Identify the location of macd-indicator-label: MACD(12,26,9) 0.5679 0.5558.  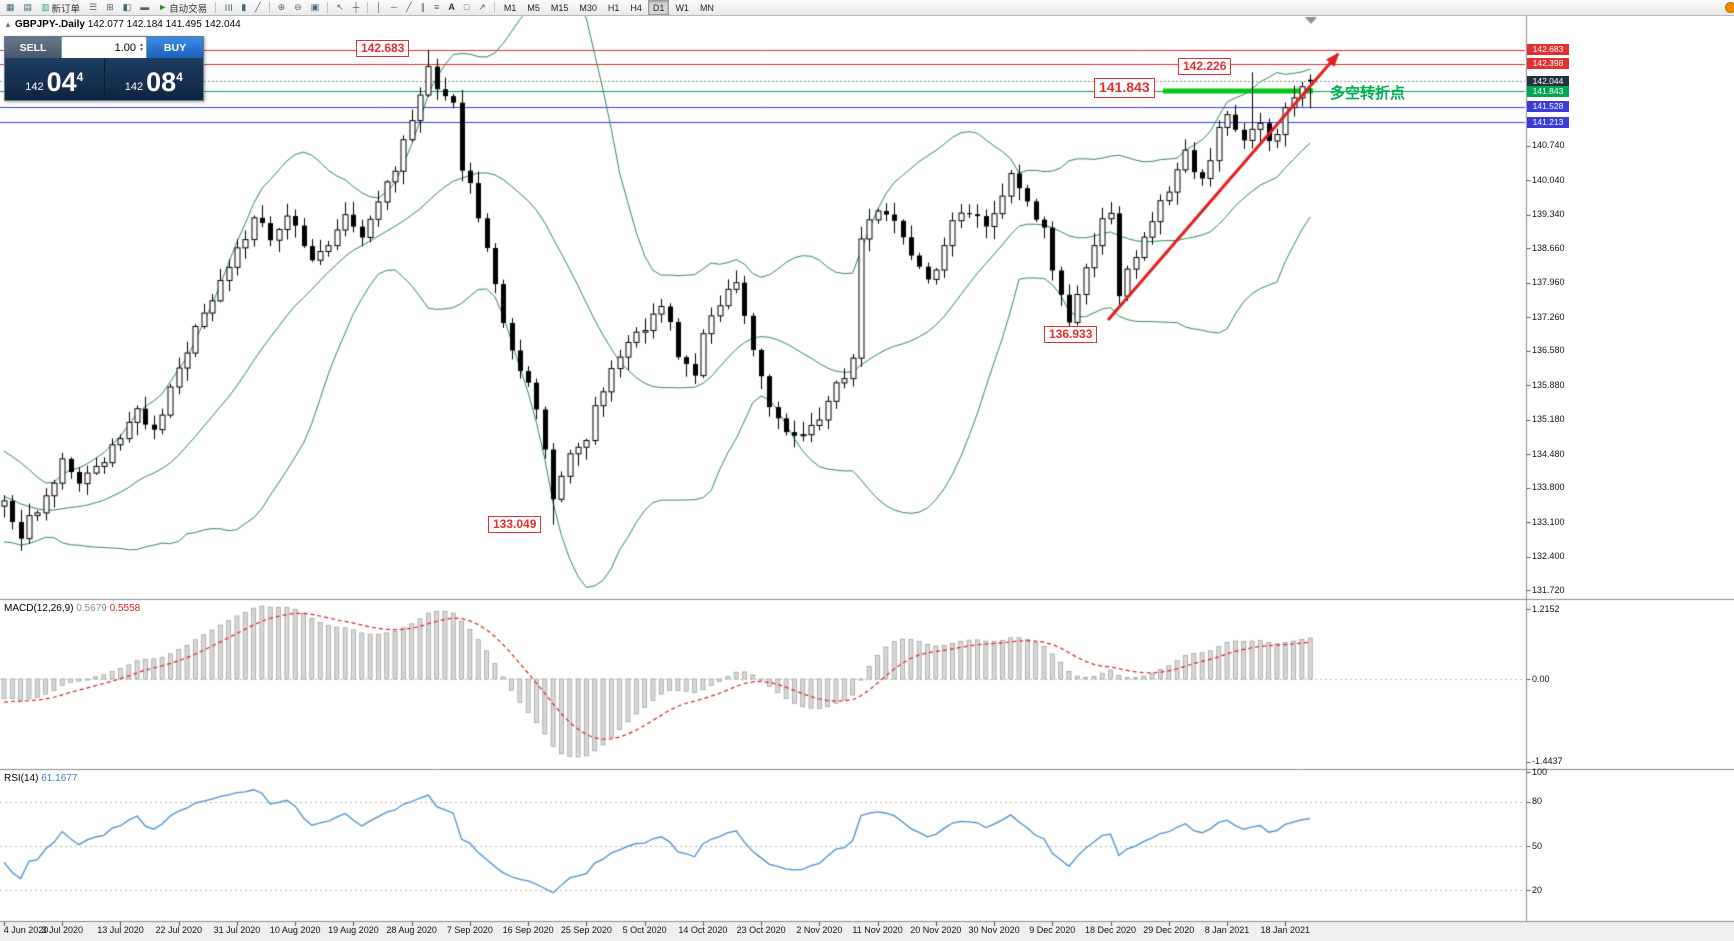
(72, 608).